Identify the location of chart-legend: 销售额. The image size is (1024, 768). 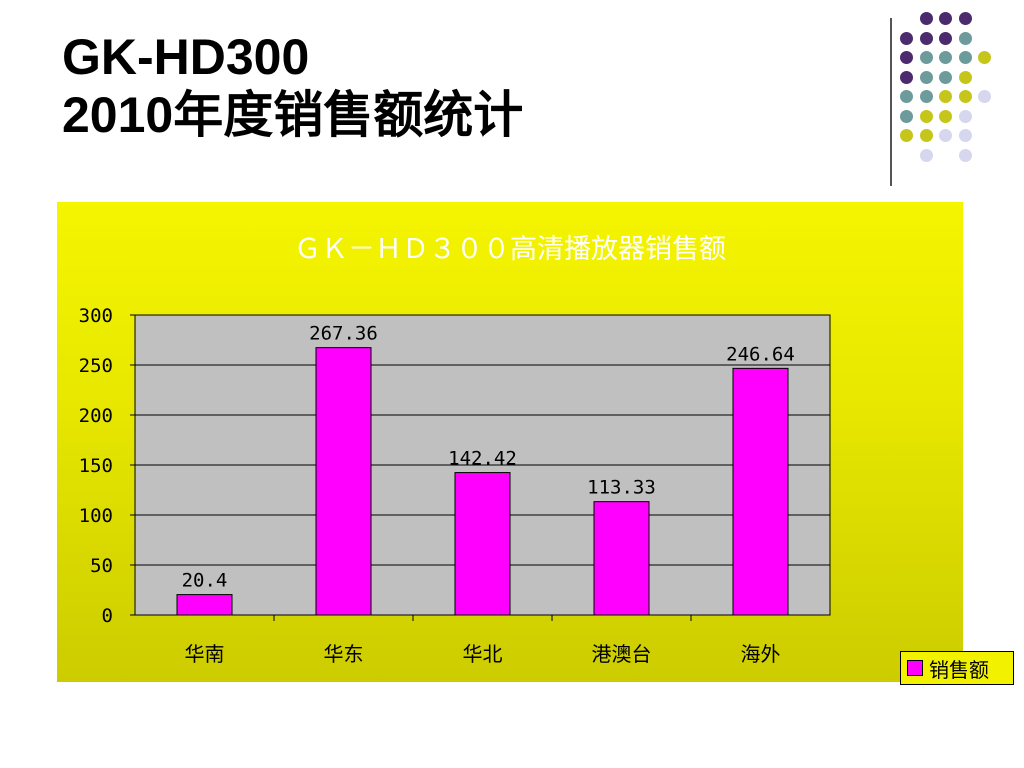
(957, 668).